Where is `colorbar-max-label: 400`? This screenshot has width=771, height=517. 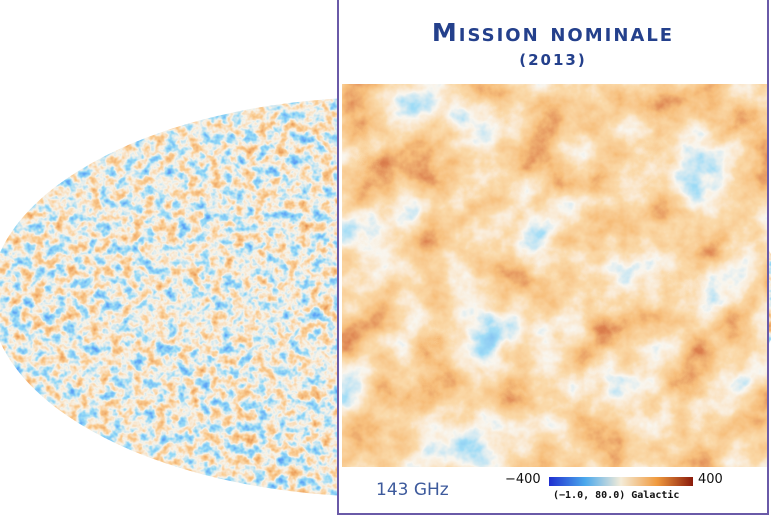
colorbar-max-label: 400 is located at coordinates (710, 479).